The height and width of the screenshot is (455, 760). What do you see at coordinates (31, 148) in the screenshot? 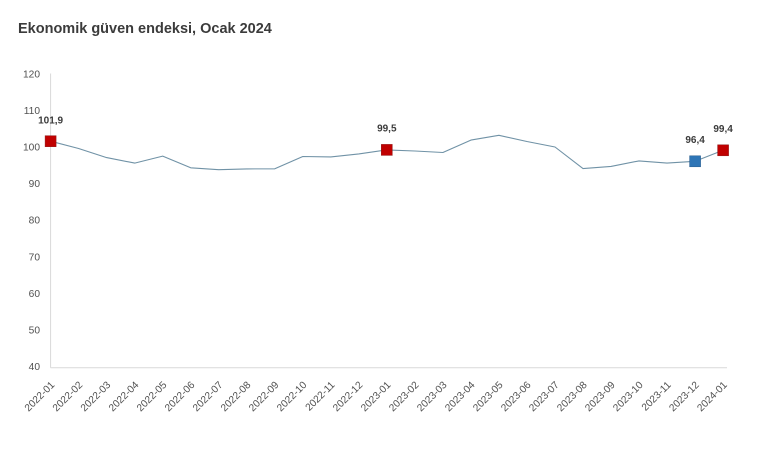
I see `svg-text: 100` at bounding box center [31, 148].